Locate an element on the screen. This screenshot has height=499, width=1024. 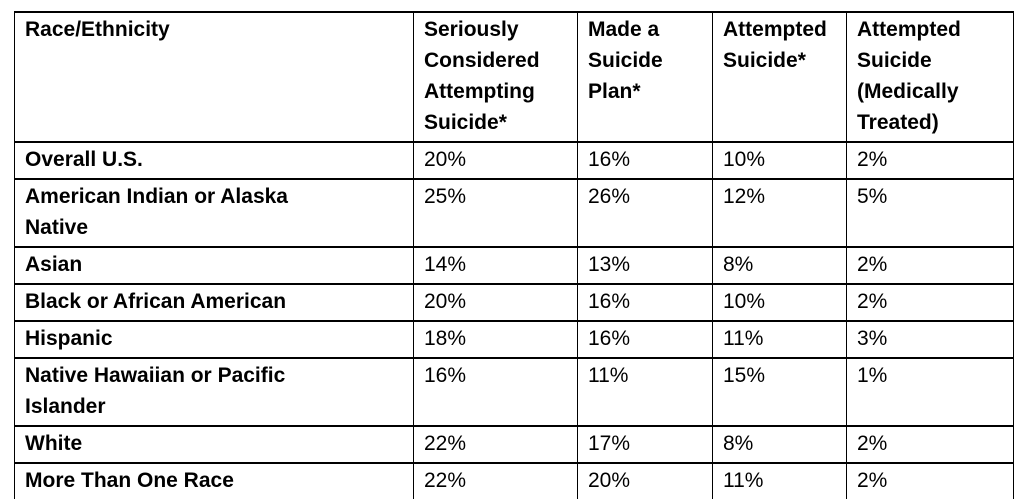
cell-value: 1% is located at coordinates (930, 392).